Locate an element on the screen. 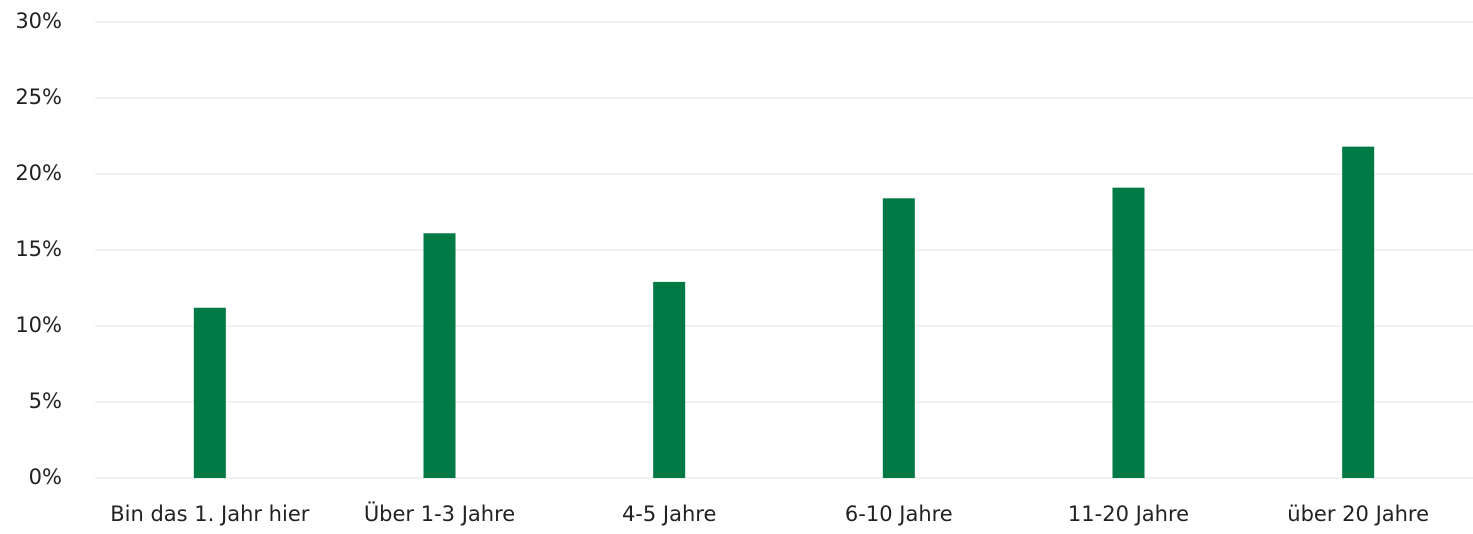 This screenshot has height=534, width=1473. y-tick-label: 25% is located at coordinates (38, 97).